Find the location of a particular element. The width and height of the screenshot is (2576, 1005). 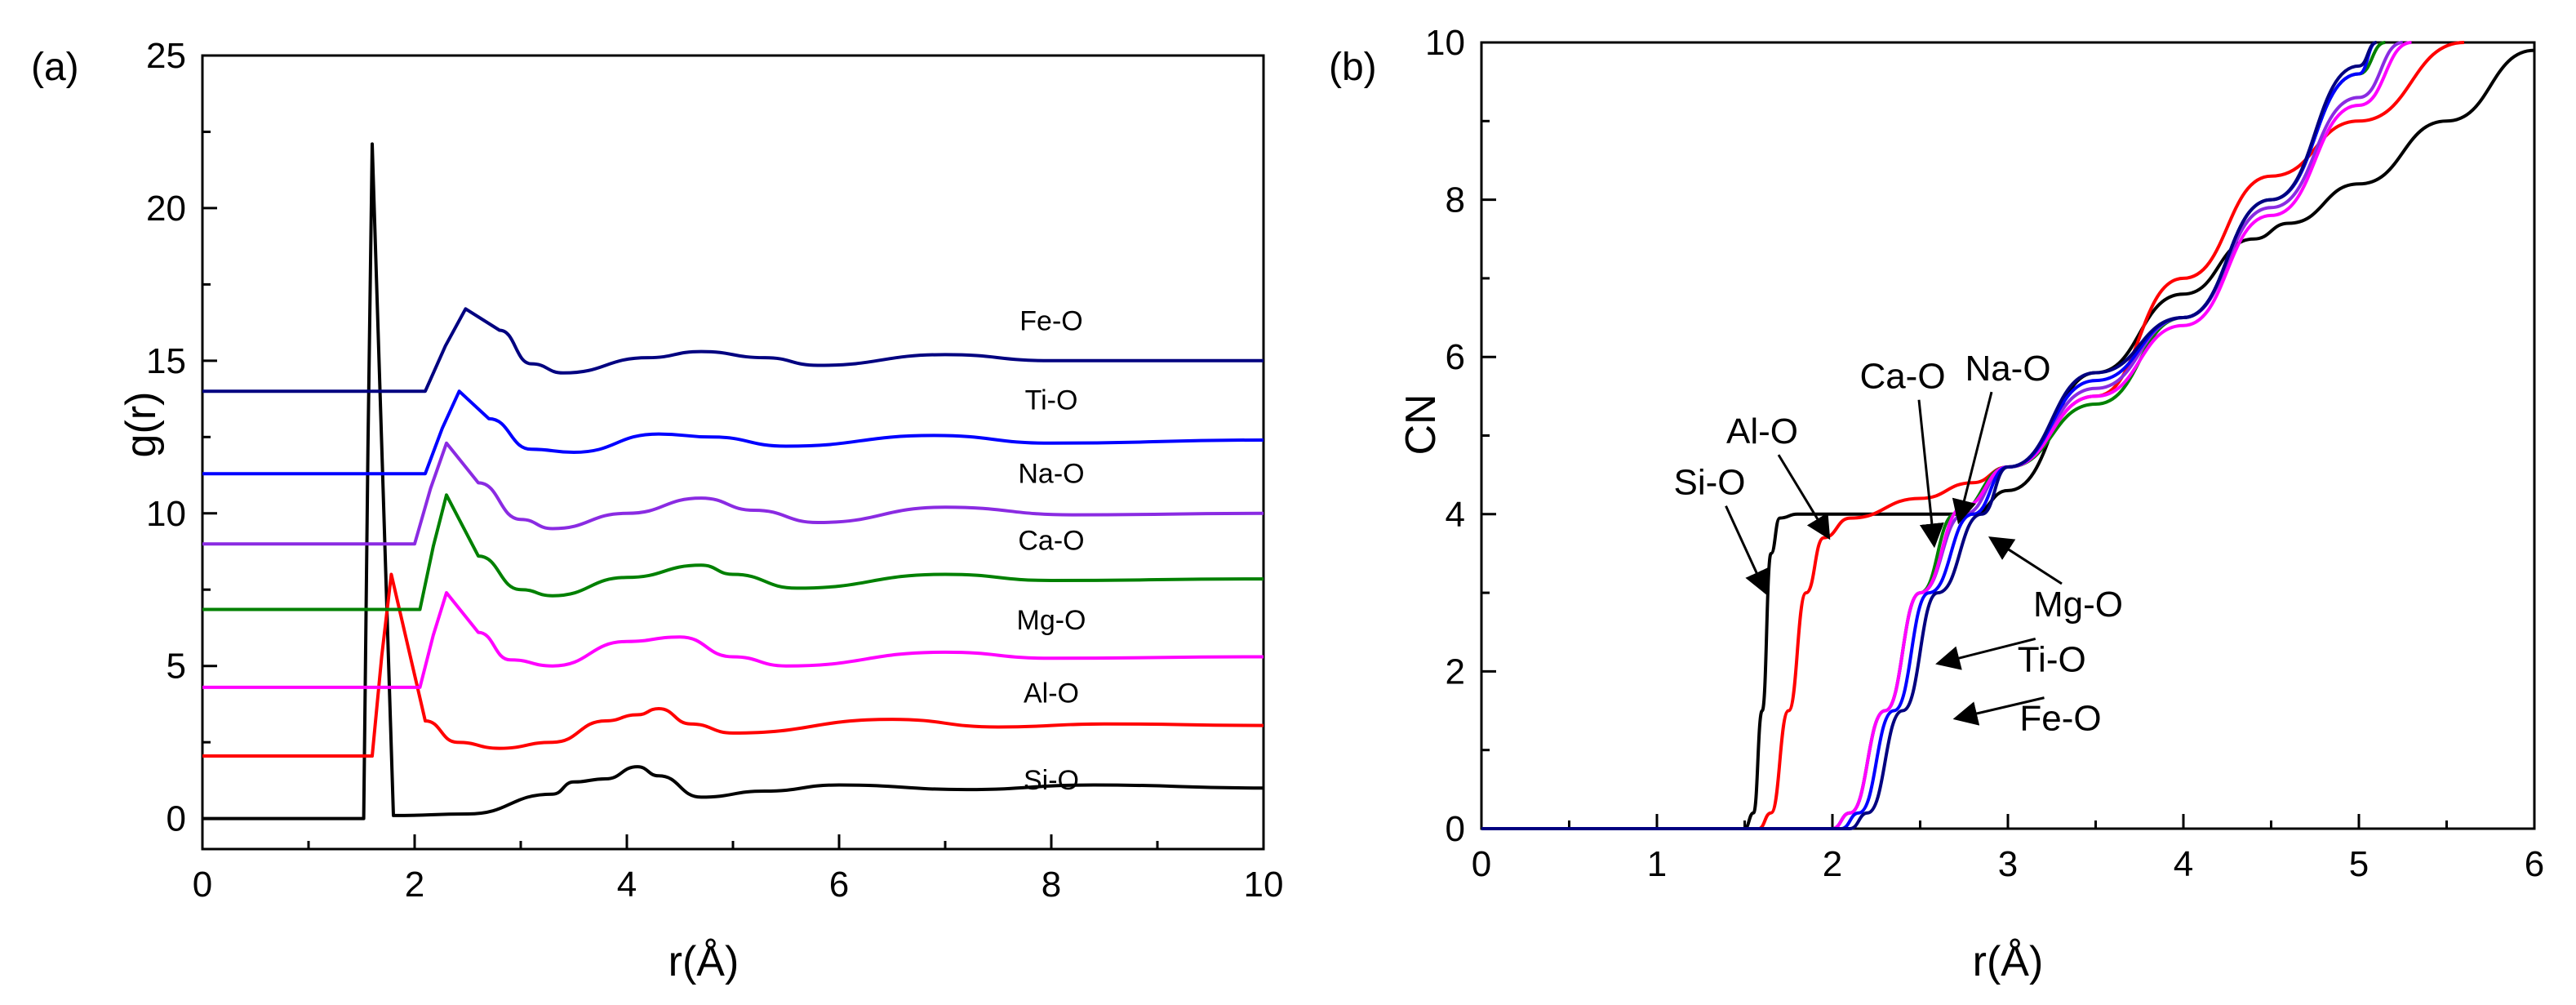

cn-label-ti-o: Ti-O is located at coordinates (2052, 659).